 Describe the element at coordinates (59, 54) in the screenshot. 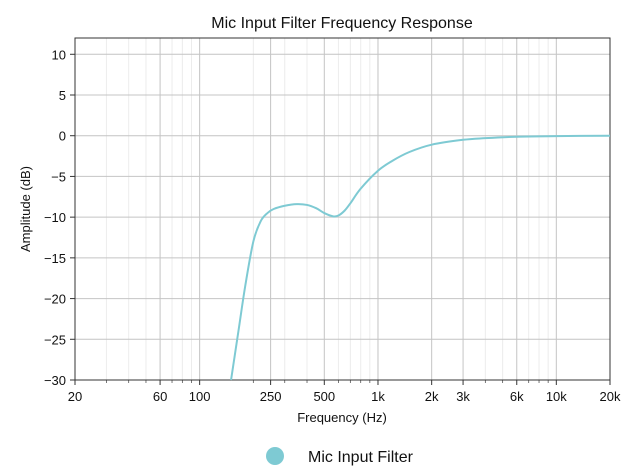

I see `y-tick-label: 10` at that location.